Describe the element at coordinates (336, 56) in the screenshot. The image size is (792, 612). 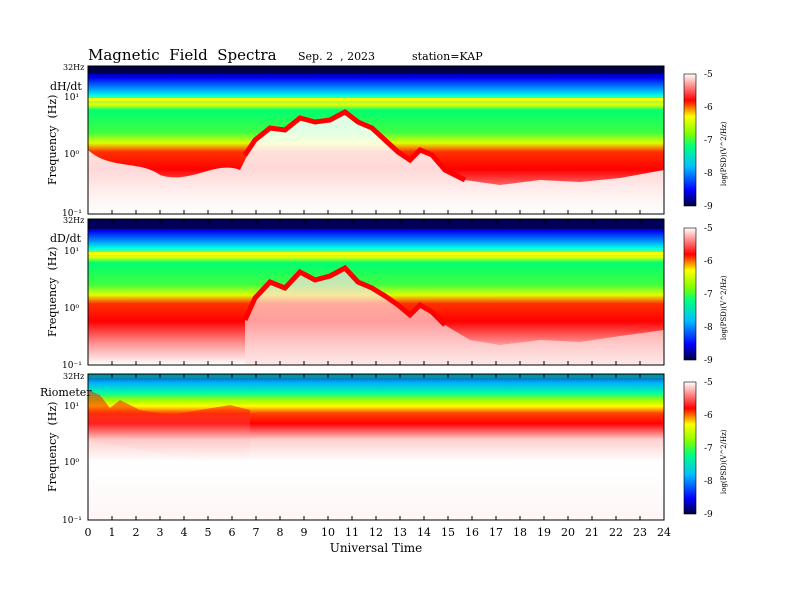
I see `figure-date: Sep. 2 , 2023` at that location.